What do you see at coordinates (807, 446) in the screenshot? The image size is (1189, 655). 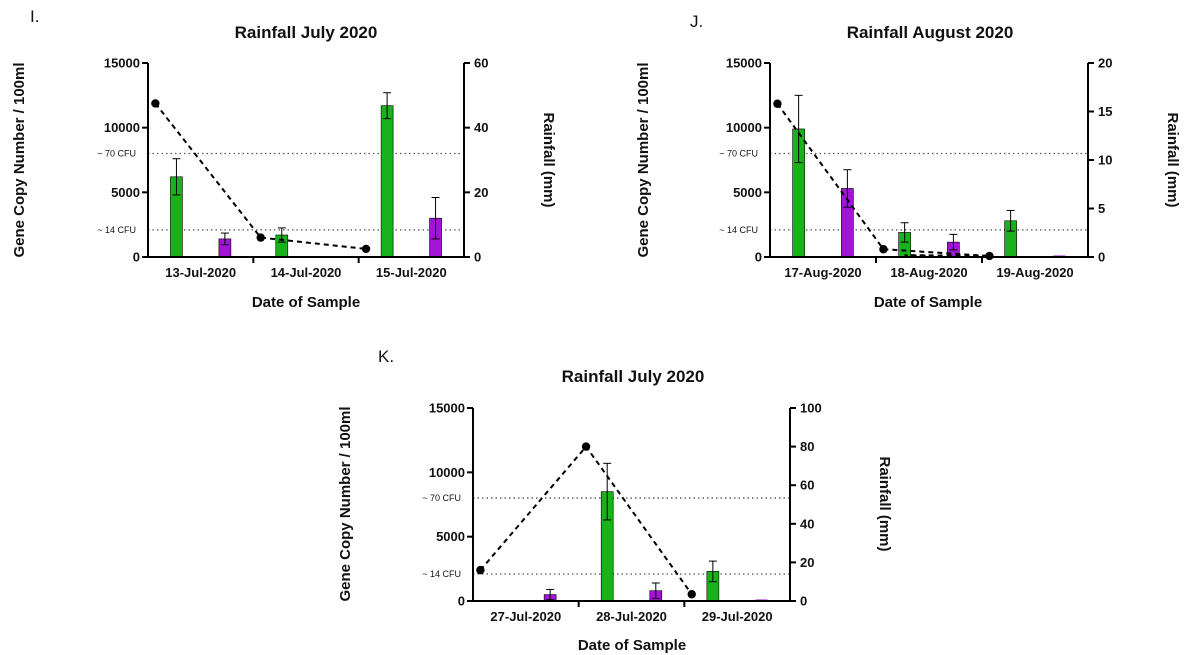 I see `y2-tick-label: 80` at bounding box center [807, 446].